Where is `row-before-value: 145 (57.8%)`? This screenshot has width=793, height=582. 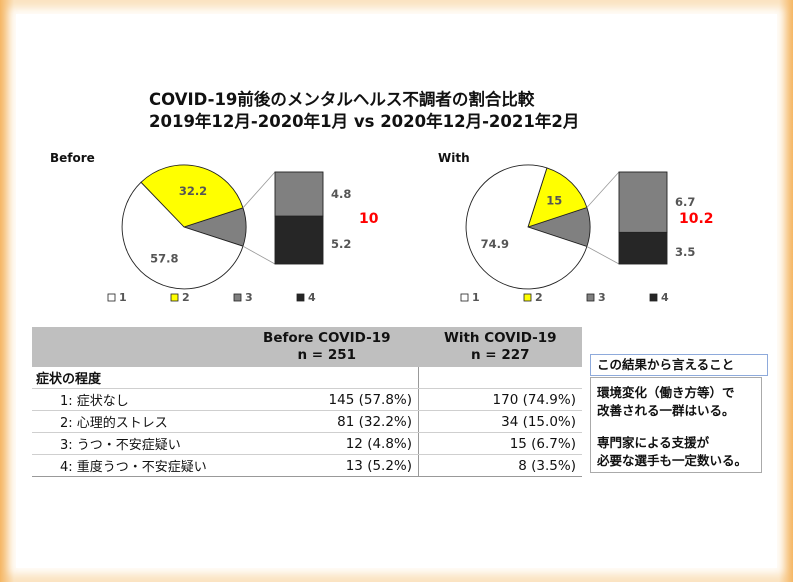 row-before-value: 145 (57.8%) is located at coordinates (327, 399).